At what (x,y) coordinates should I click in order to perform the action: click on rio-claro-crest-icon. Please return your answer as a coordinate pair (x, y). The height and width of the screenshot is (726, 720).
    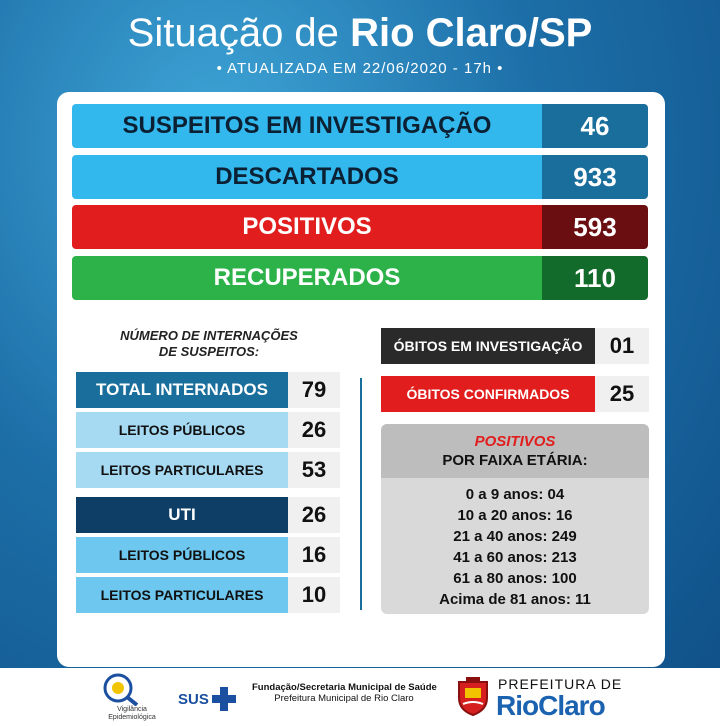
    Looking at the image, I should click on (473, 696).